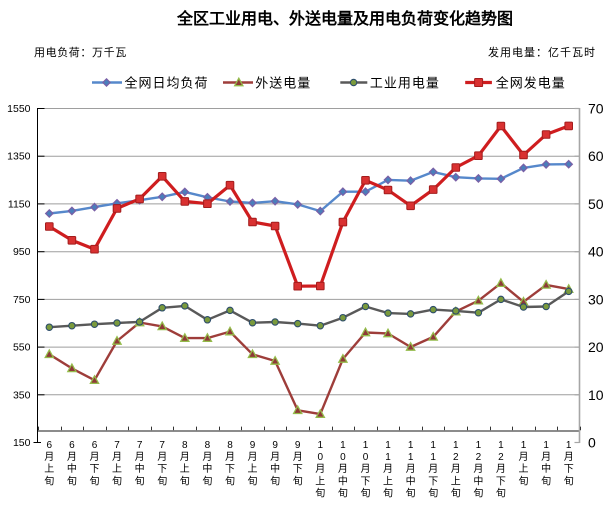 The image size is (610, 509). I want to click on svg-text: 1150, so click(19, 204).